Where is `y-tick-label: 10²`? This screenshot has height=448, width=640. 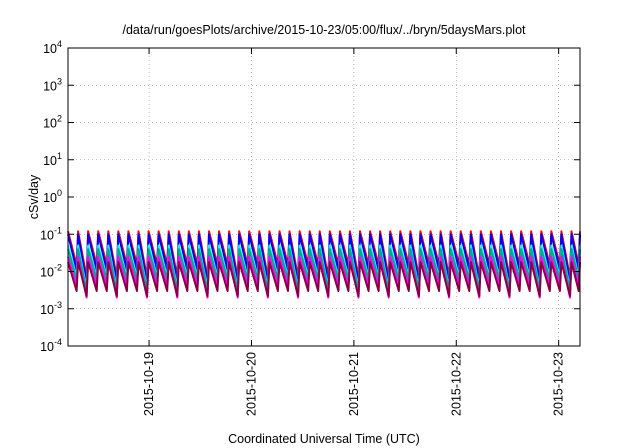
y-tick-label: 10² is located at coordinates (52, 122).